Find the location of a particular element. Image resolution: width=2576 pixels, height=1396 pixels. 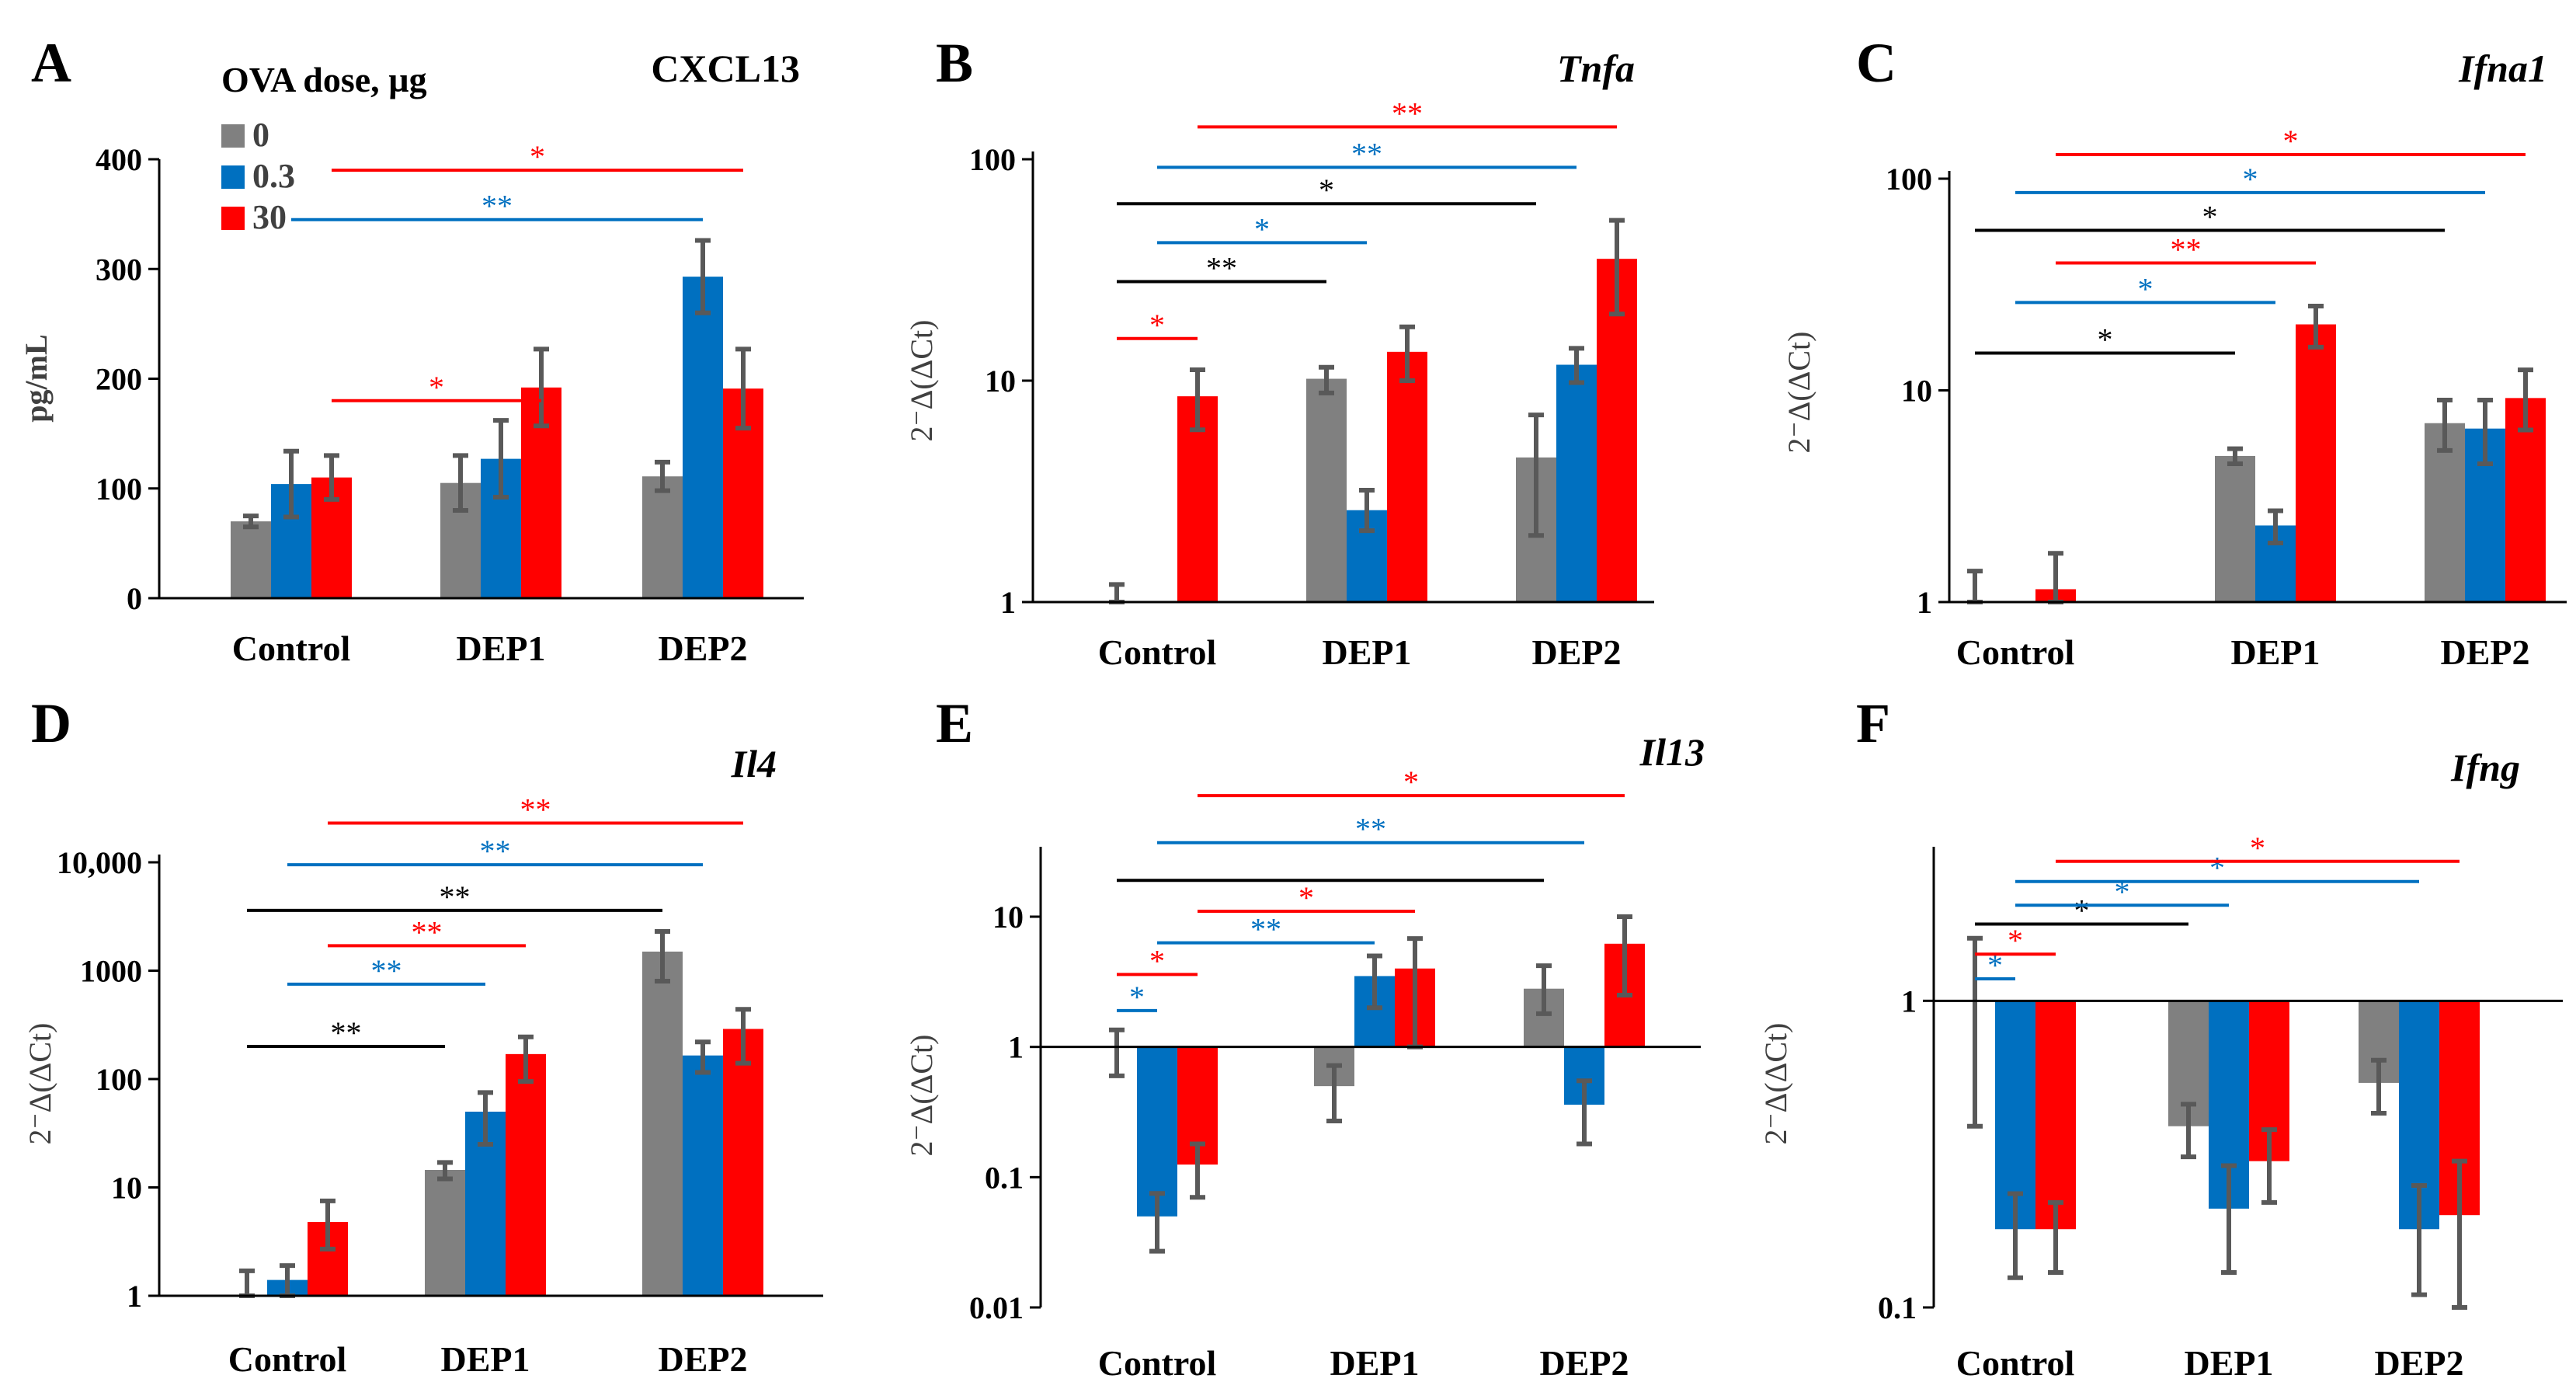

legend-label: 30 is located at coordinates (269, 217).